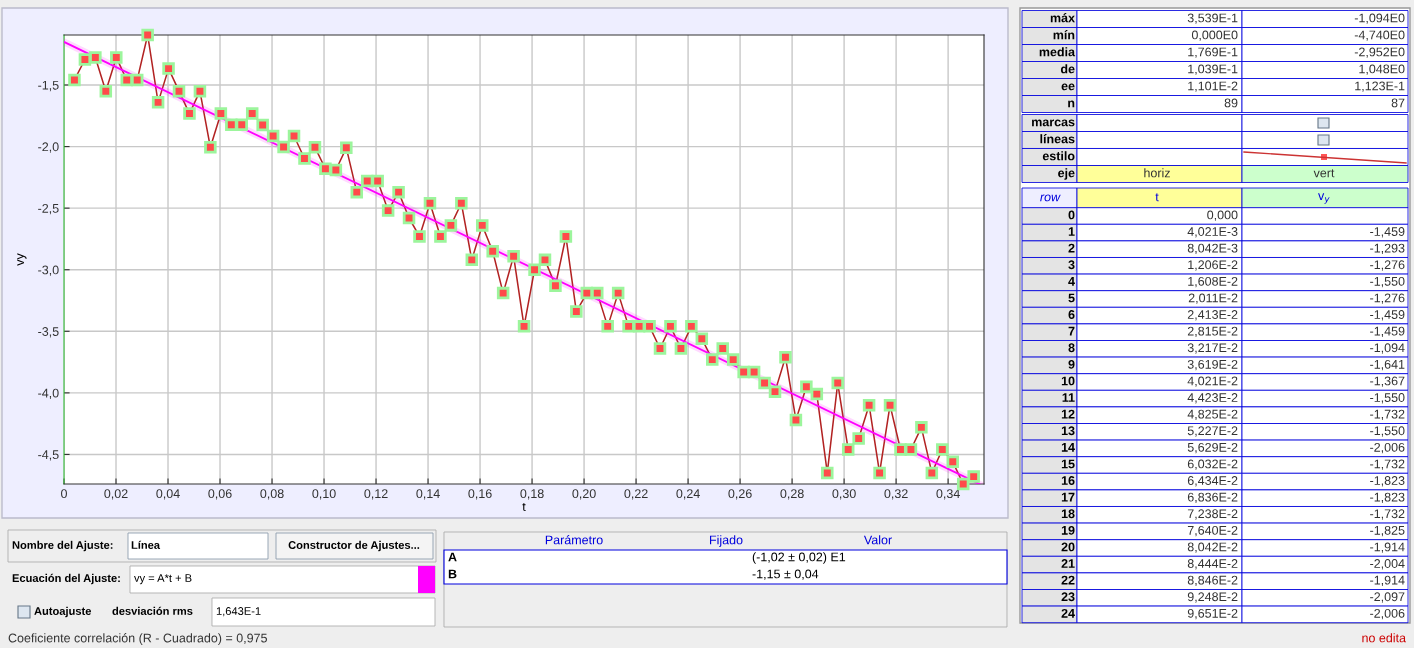 The image size is (1414, 648). I want to click on text: ee, so click(1068, 87).